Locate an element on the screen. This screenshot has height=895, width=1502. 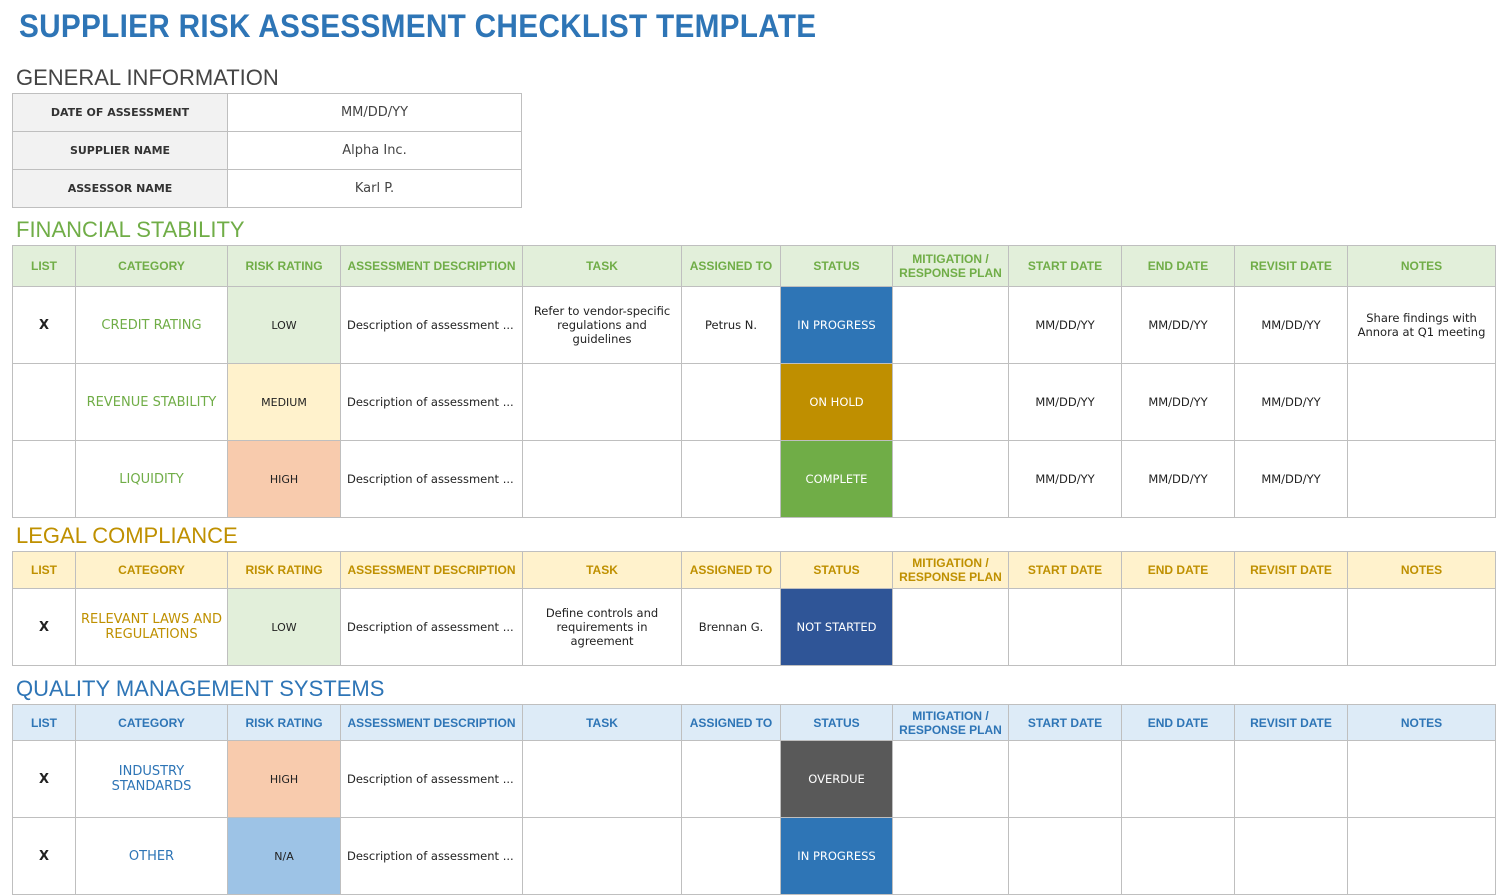
category-cell: REVENUE STABILITY is located at coordinates (151, 402).